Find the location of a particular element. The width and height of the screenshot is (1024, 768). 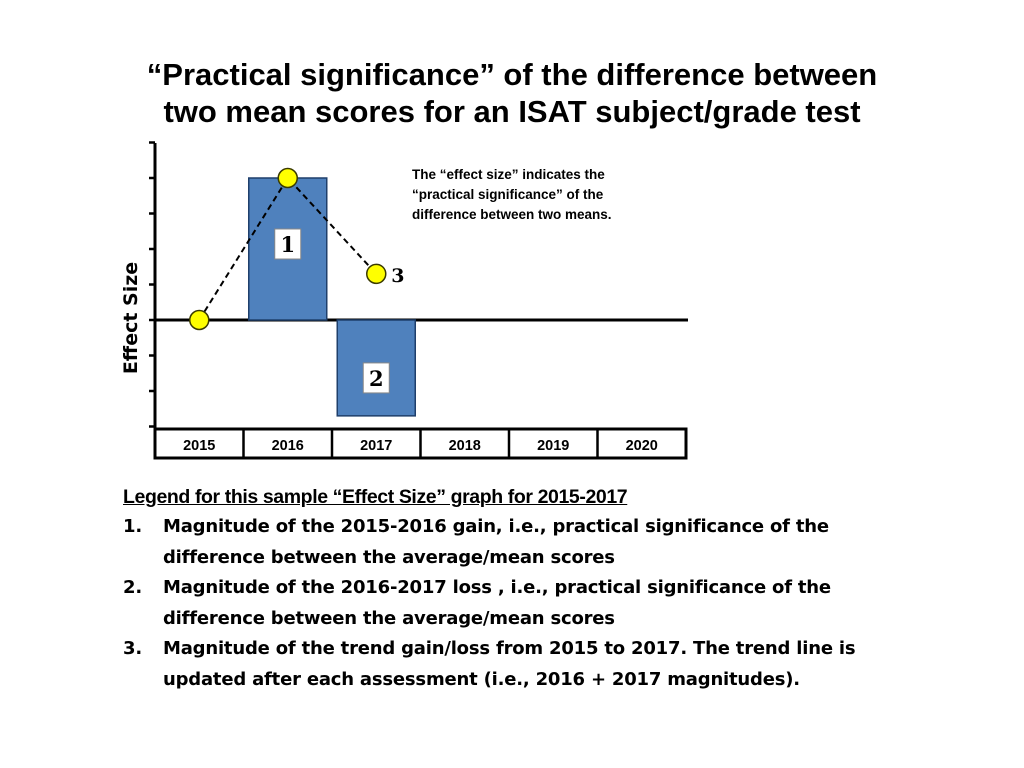

bar-label: 2 is located at coordinates (376, 378).